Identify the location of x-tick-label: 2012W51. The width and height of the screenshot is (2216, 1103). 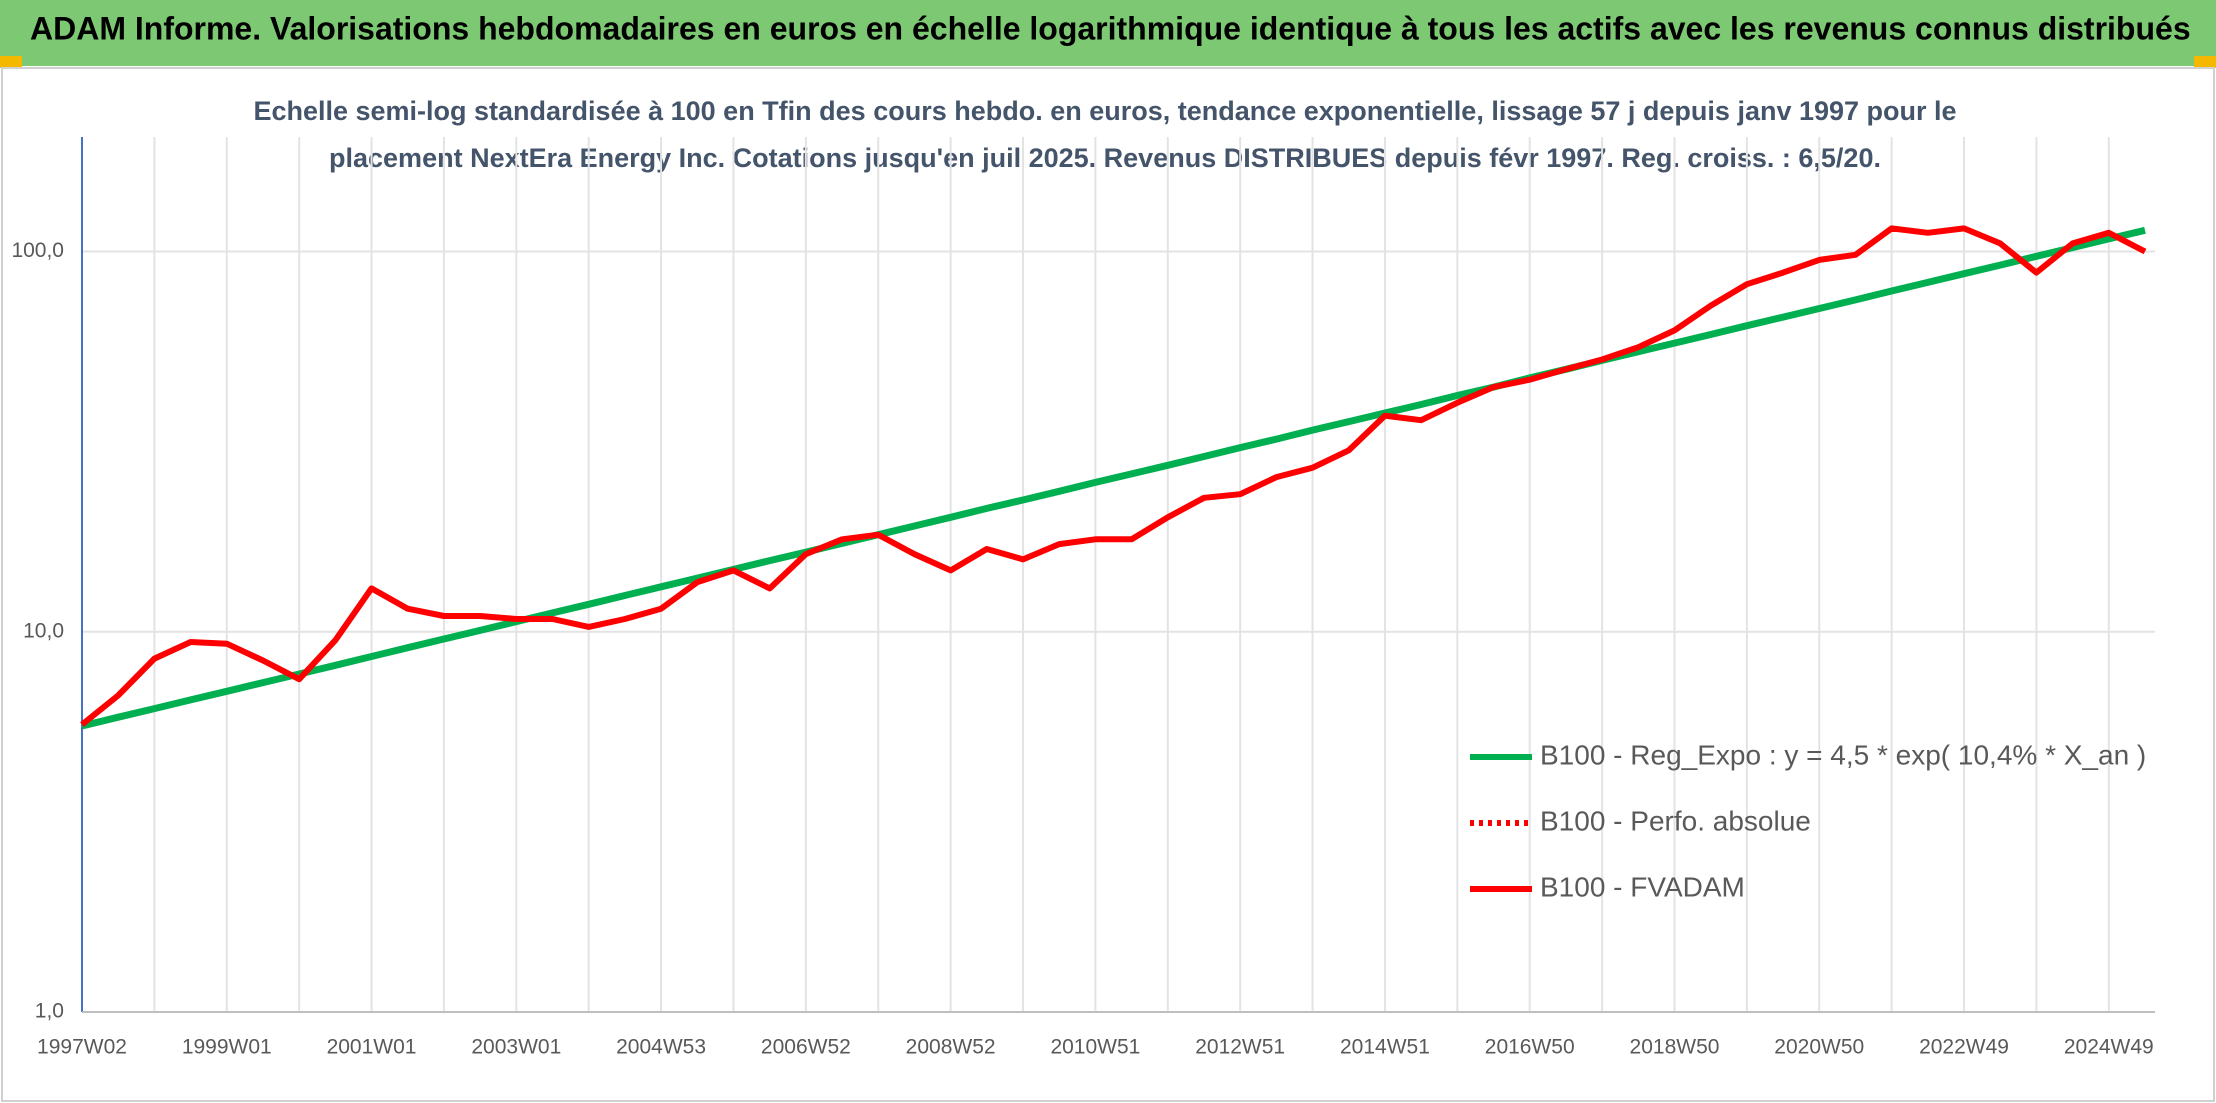
(1240, 1047).